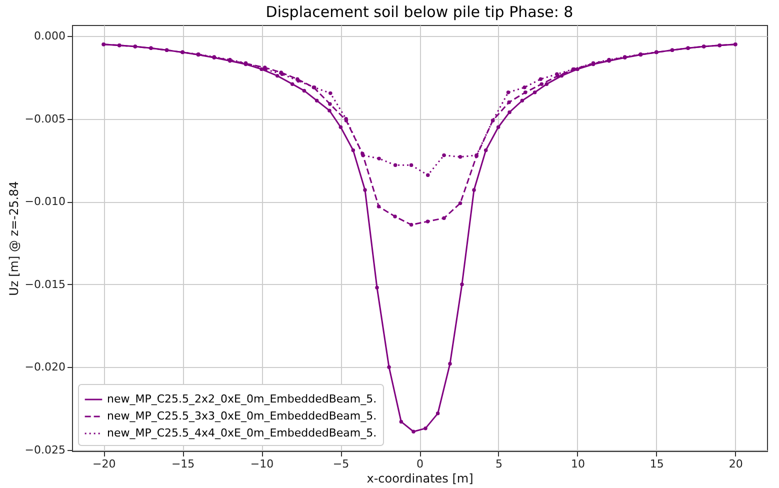 This screenshot has width=779, height=488. What do you see at coordinates (735, 464) in the screenshot?
I see `x-tick-label: 20` at bounding box center [735, 464].